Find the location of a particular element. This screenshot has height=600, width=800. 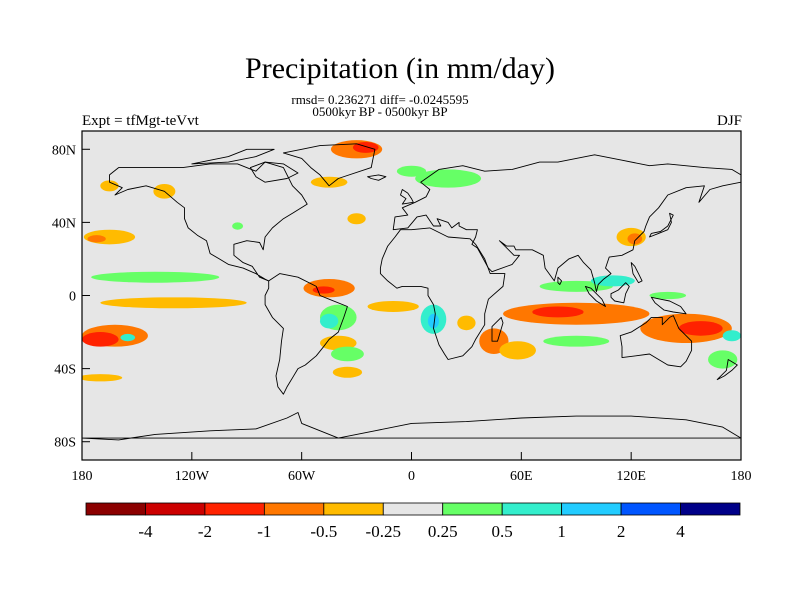

anomaly-india-pos is located at coordinates (612, 281).